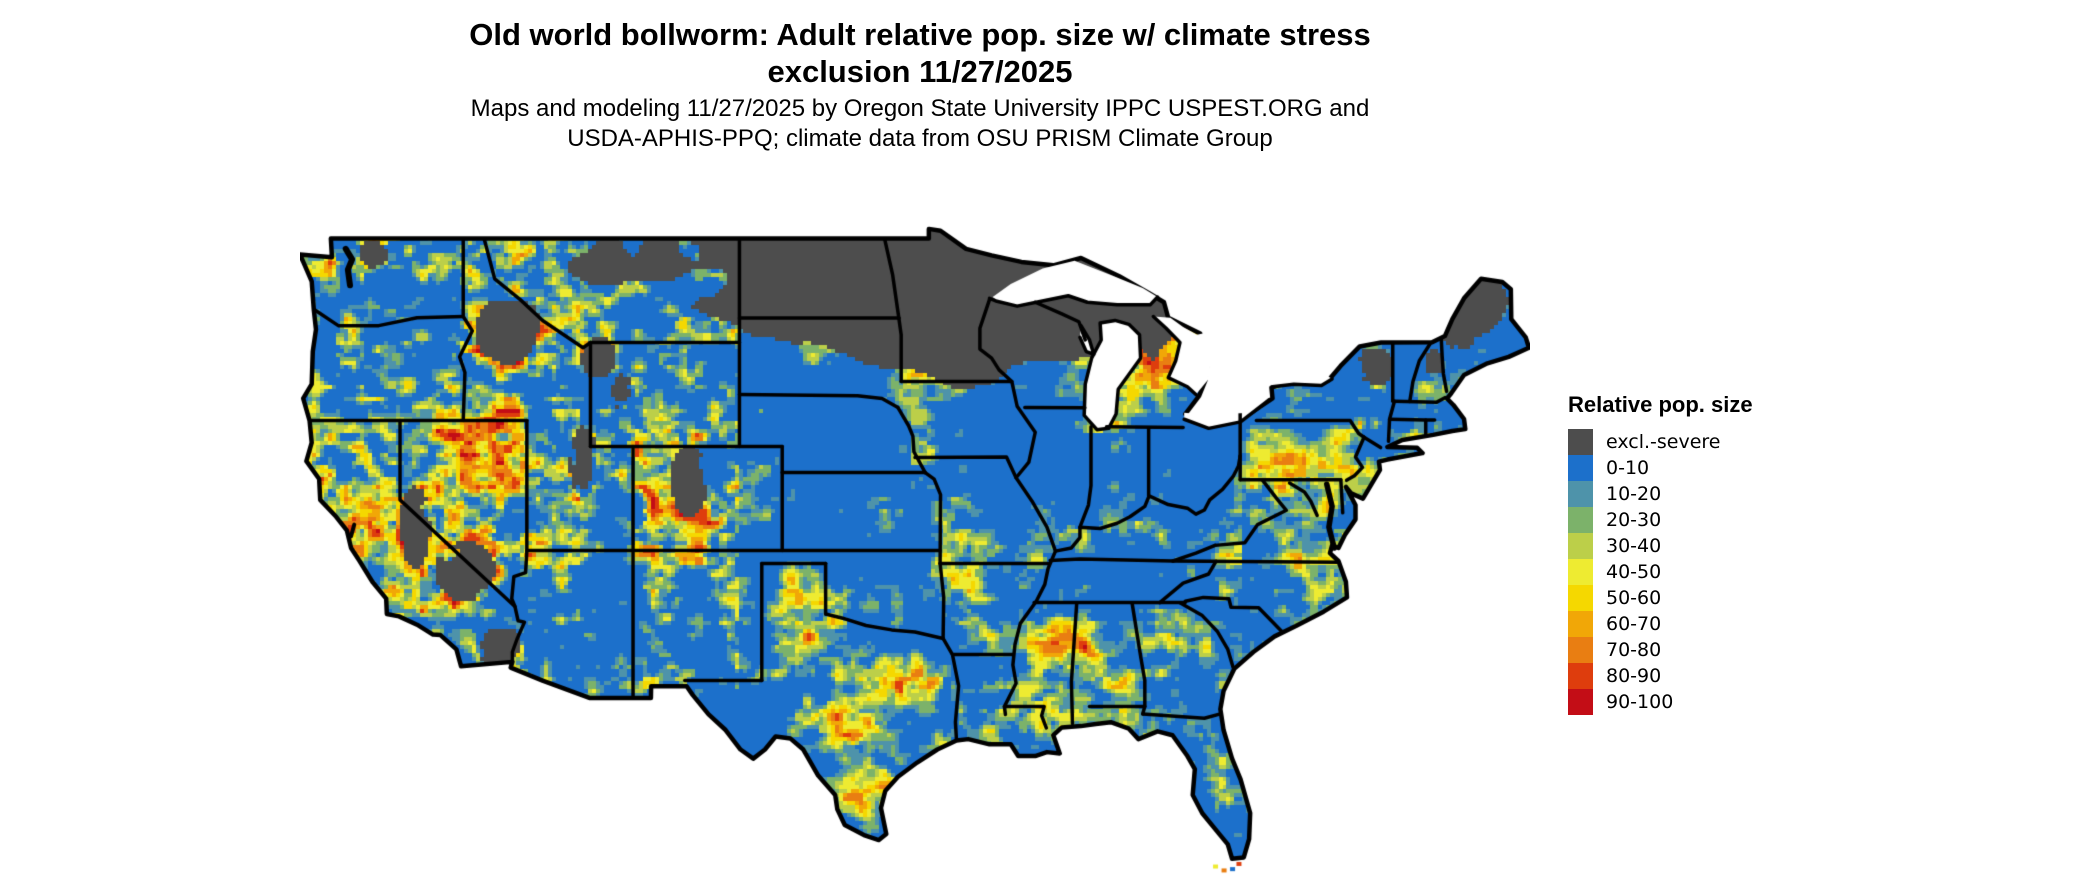  I want to click on legend-row: 80-90, so click(1660, 676).